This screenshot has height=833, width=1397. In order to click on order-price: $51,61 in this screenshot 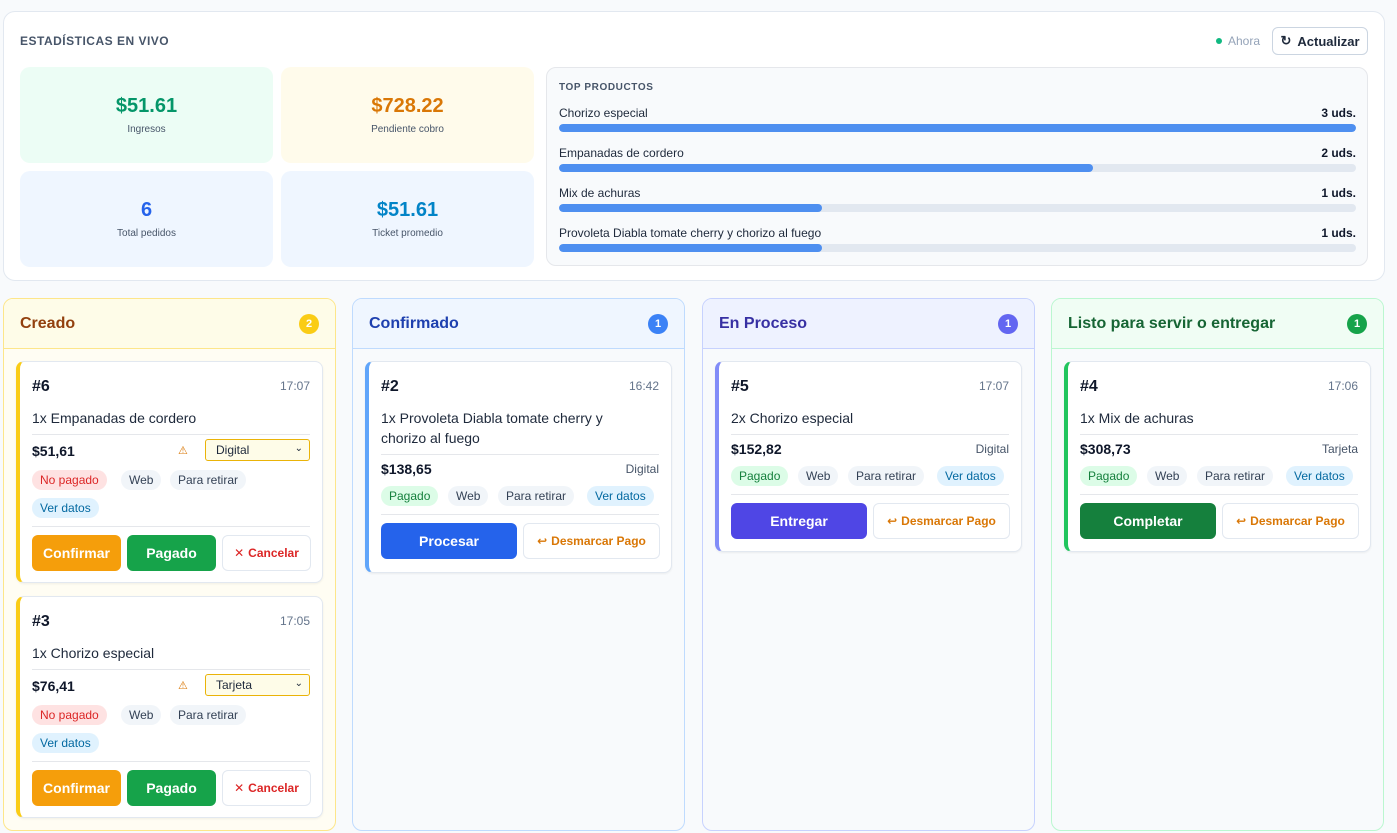, I will do `click(53, 451)`.